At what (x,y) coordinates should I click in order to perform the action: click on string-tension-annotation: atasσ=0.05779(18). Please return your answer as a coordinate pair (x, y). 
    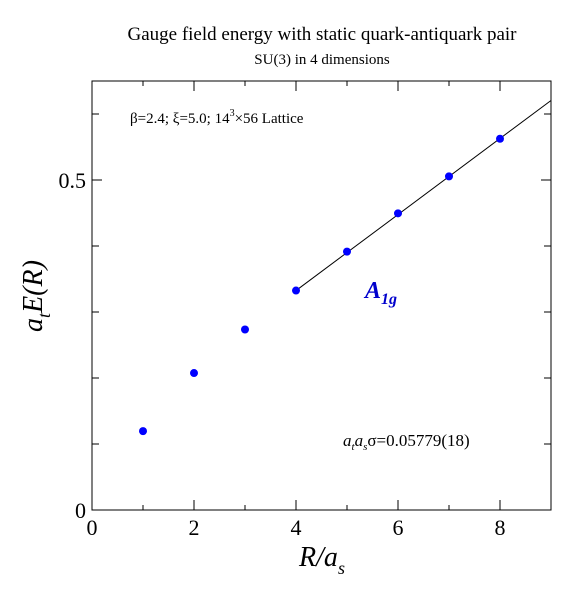
    Looking at the image, I should click on (406, 442).